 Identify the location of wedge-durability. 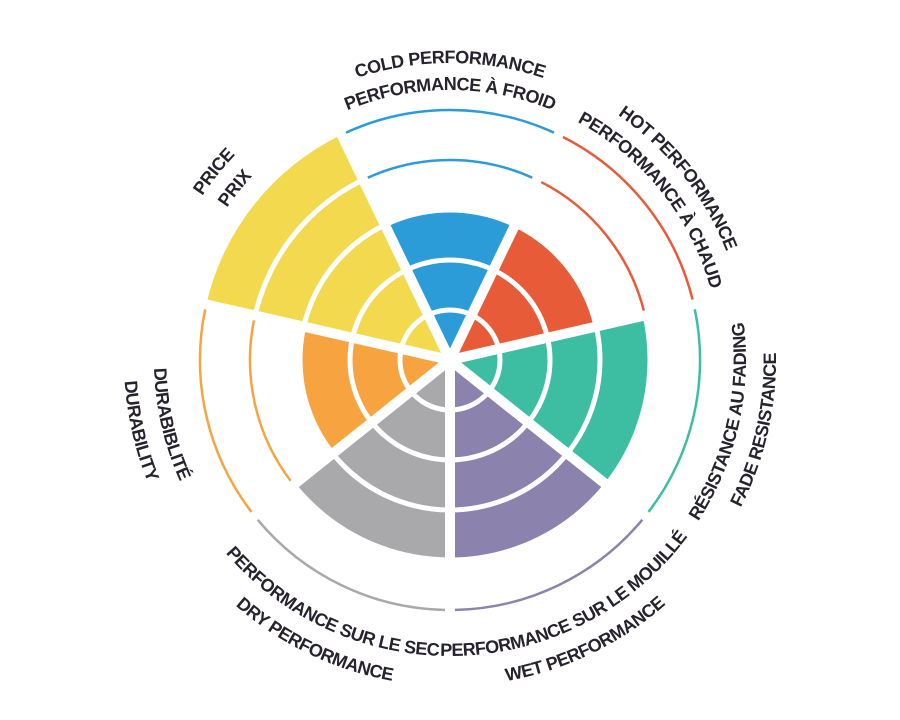
(375, 390).